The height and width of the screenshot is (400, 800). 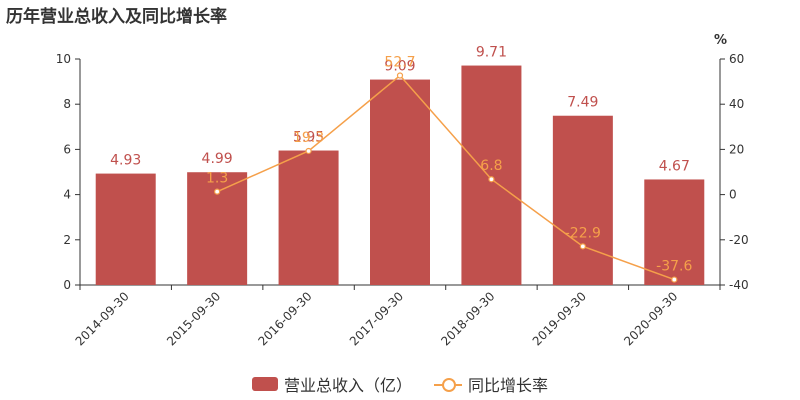 I want to click on revenue-bar-label: 4.99, so click(x=217, y=159).